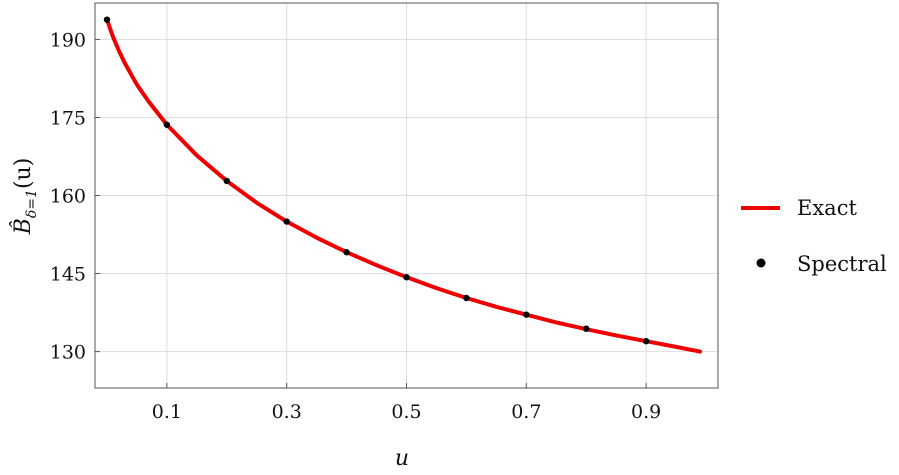 The height and width of the screenshot is (475, 899). I want to click on legend-spectral-marker, so click(761, 263).